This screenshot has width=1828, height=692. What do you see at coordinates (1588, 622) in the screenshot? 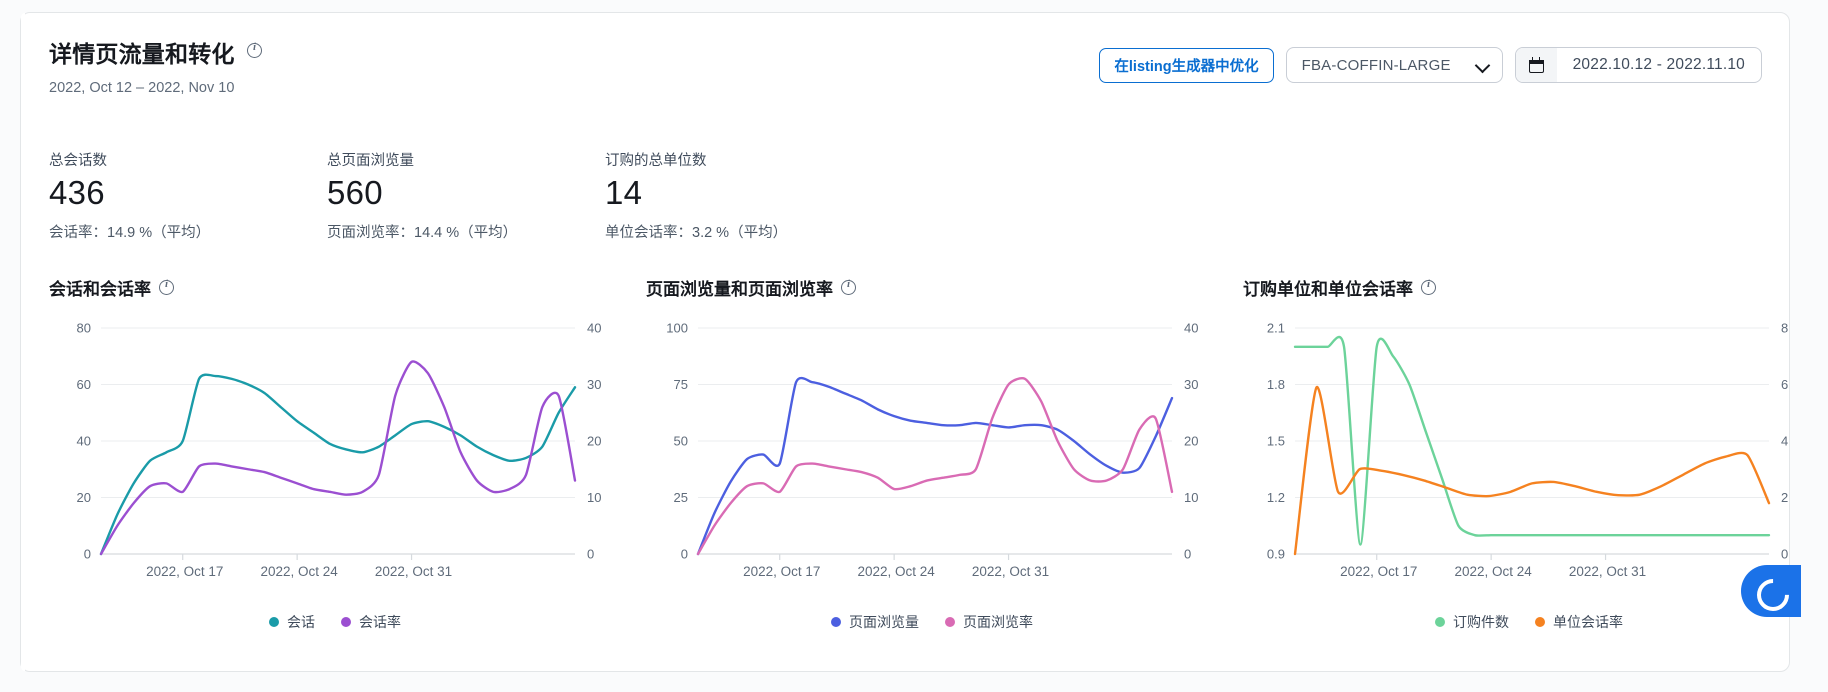
I see `legend-label: 单位会话率` at bounding box center [1588, 622].